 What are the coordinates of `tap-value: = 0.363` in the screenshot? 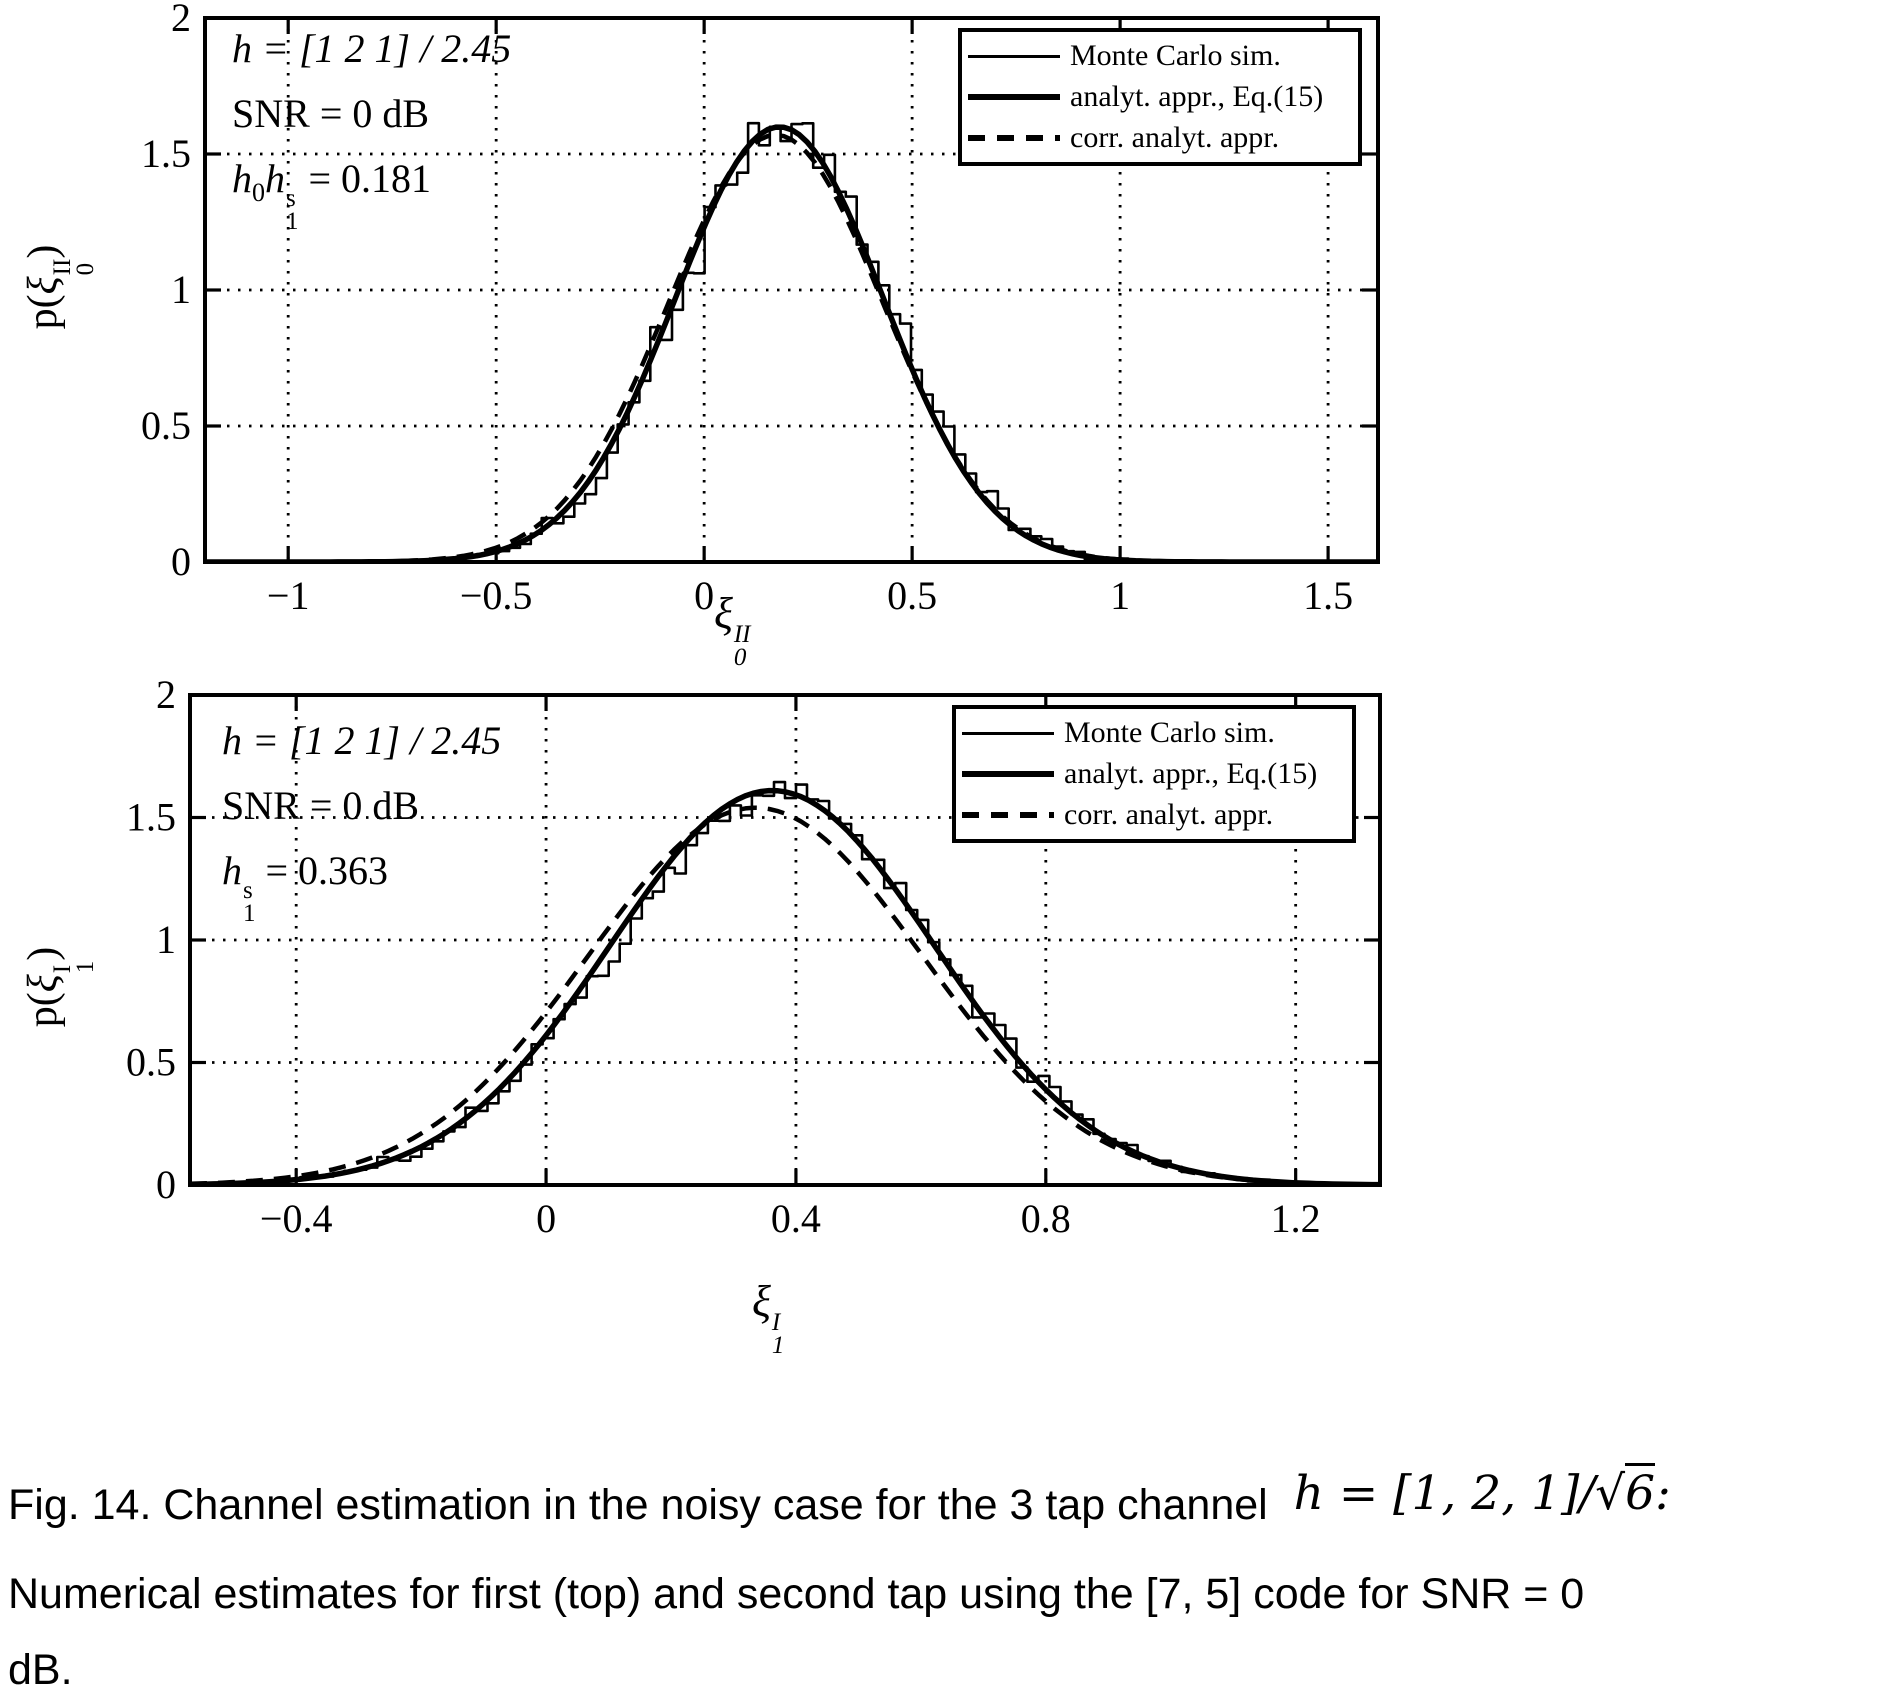 It's located at (322, 870).